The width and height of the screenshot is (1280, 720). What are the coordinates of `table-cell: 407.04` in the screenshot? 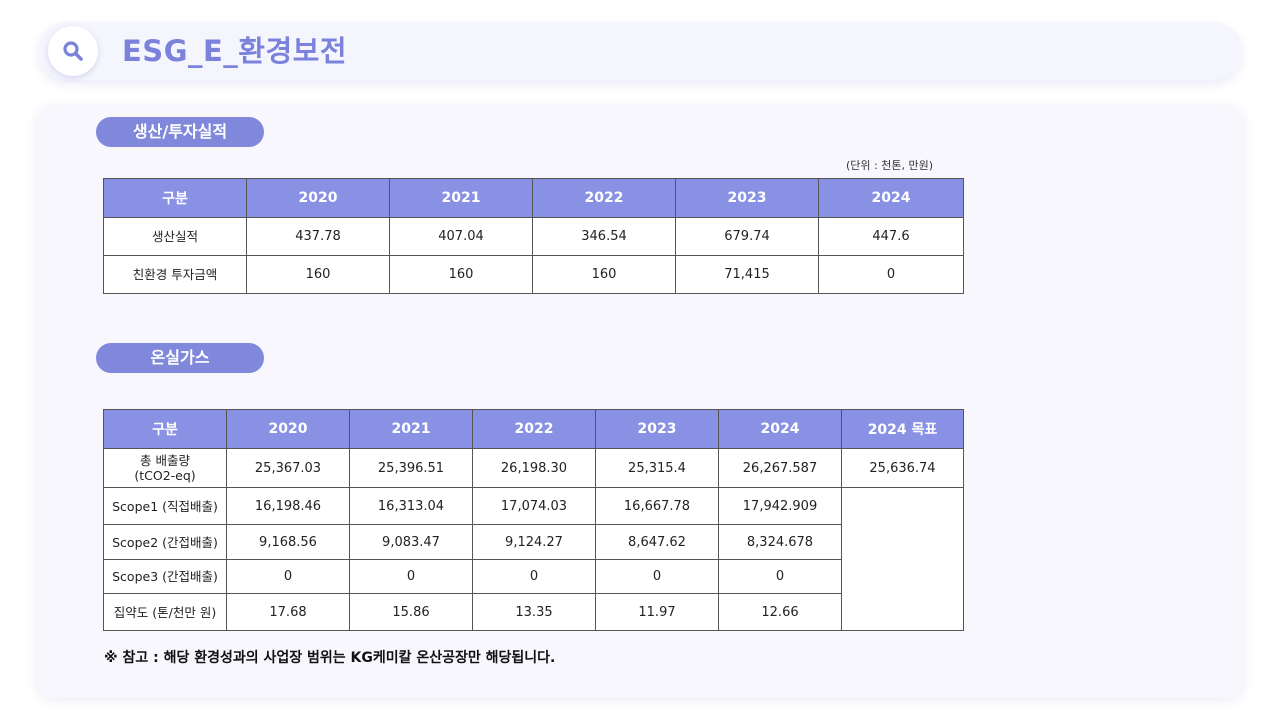 It's located at (461, 236).